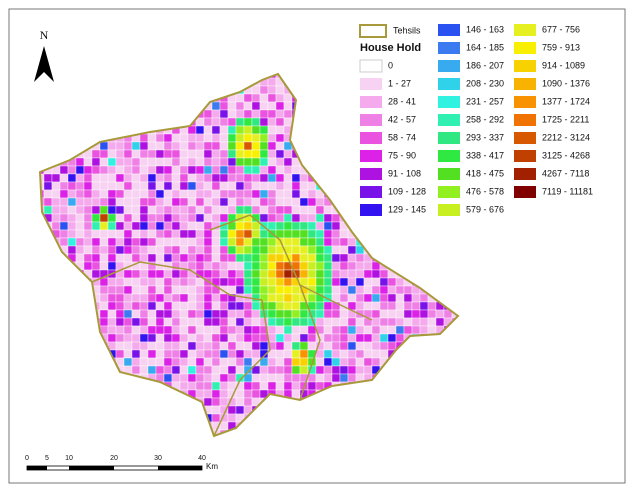 The image size is (636, 493). What do you see at coordinates (561, 29) in the screenshot?
I see `legend-label: 677 - 756` at bounding box center [561, 29].